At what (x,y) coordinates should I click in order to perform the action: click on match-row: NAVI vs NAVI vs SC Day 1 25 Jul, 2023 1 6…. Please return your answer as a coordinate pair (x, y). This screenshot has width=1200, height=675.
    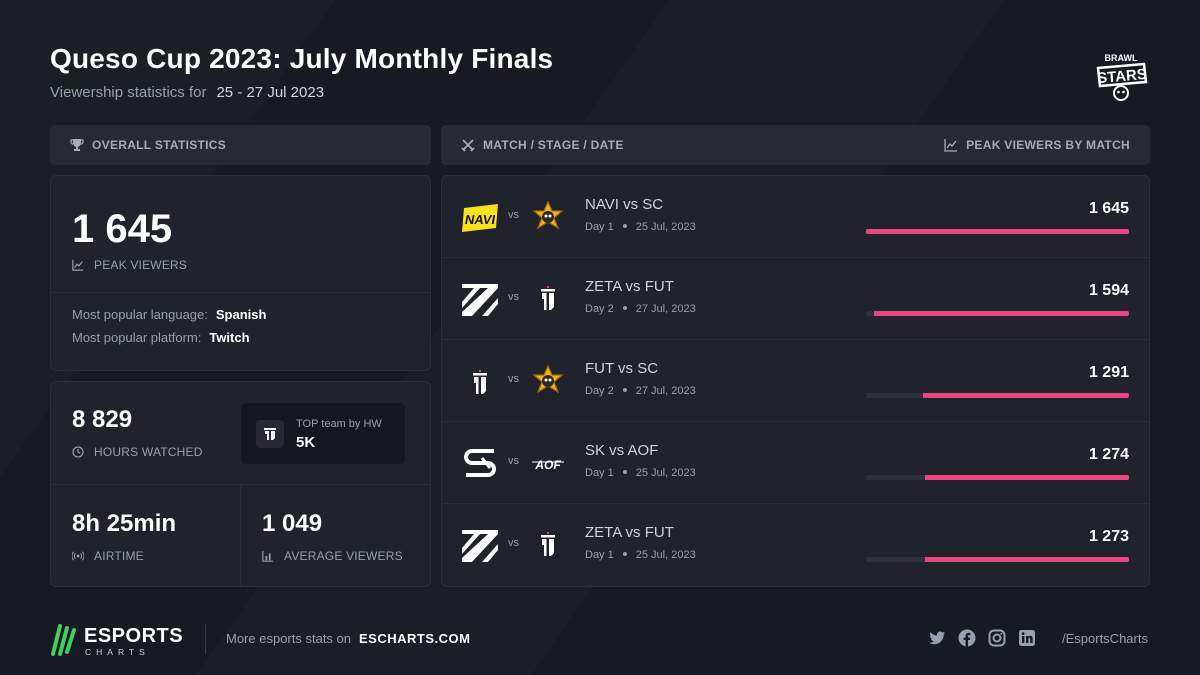
    Looking at the image, I should click on (795, 217).